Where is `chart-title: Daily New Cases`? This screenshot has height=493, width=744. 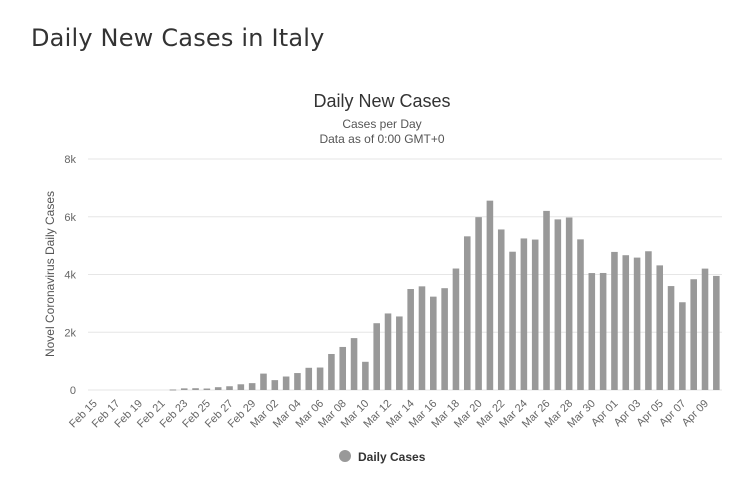 chart-title: Daily New Cases is located at coordinates (381, 101).